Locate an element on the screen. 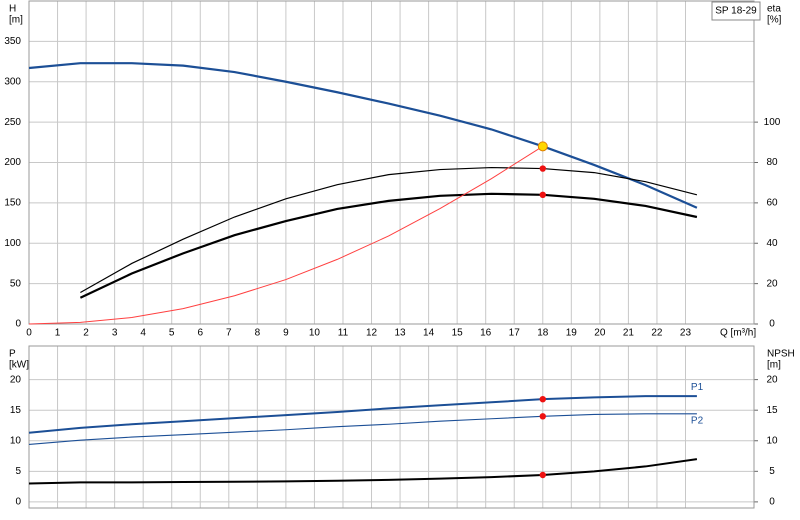 This screenshot has height=520, width=800. series-label: P2 is located at coordinates (697, 420).